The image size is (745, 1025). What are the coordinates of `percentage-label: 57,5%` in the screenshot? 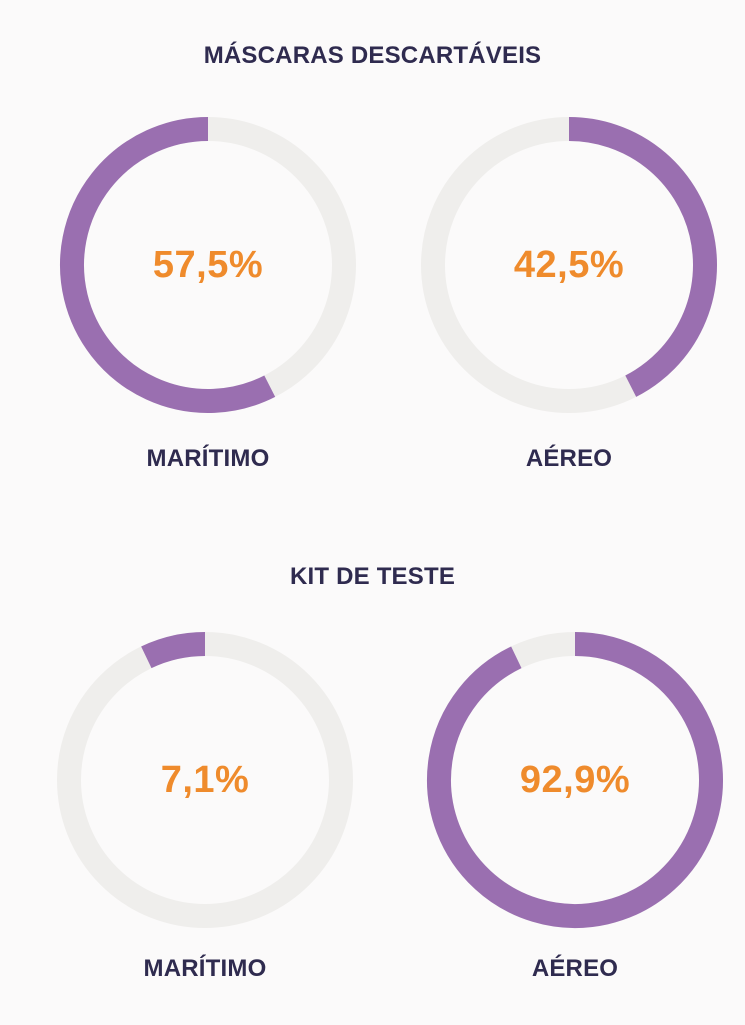 It's located at (208, 264).